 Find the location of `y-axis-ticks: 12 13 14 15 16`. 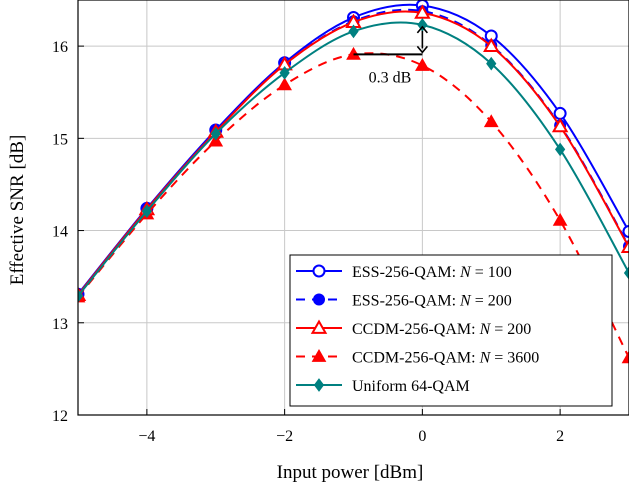

y-axis-ticks: 12 13 14 15 16 is located at coordinates (68, 232).